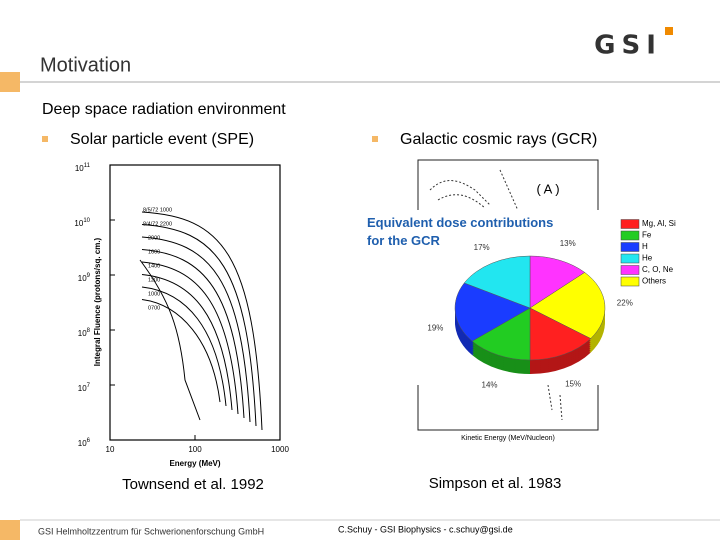 The width and height of the screenshot is (720, 540). Describe the element at coordinates (547, 188) in the screenshot. I see `panel-label: ( A )` at that location.